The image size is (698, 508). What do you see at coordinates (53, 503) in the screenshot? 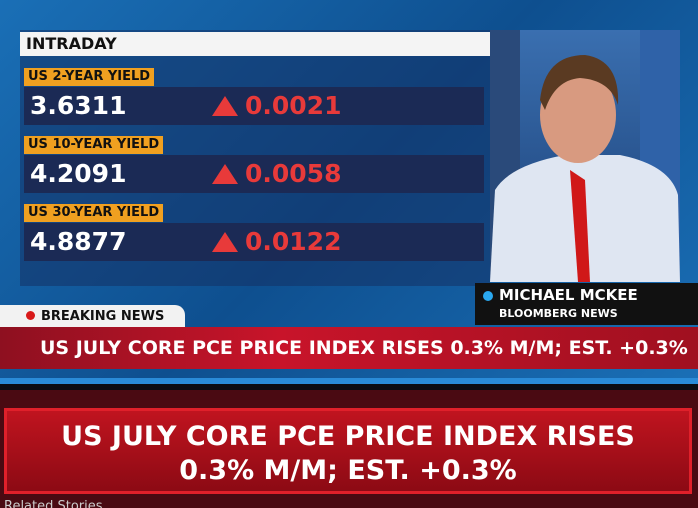
I see `related-stories: Related Stories` at bounding box center [53, 503].